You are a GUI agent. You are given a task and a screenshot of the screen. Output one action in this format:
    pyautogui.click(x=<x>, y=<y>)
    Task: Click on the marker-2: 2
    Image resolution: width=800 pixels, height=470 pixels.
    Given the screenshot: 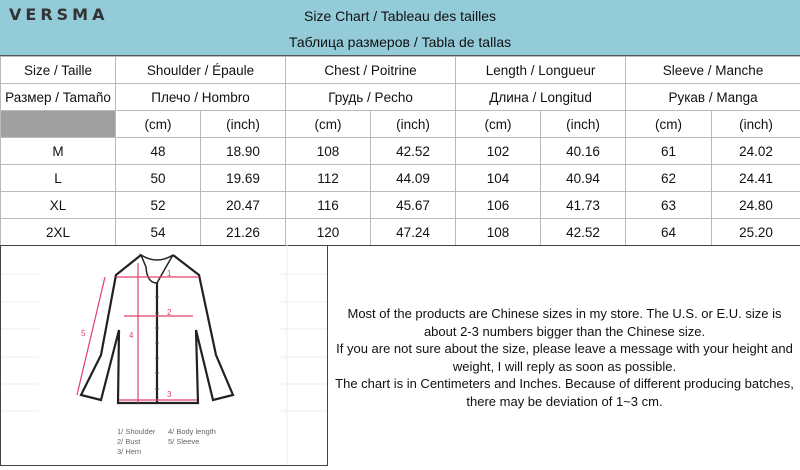 What is the action you would take?
    pyautogui.click(x=169, y=312)
    